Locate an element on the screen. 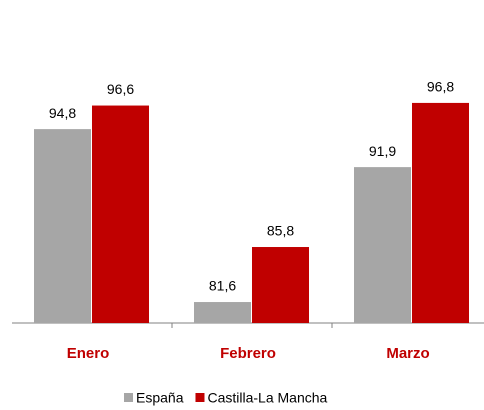 This screenshot has width=484, height=410. legend-label: Castilla-La Mancha is located at coordinates (267, 398).